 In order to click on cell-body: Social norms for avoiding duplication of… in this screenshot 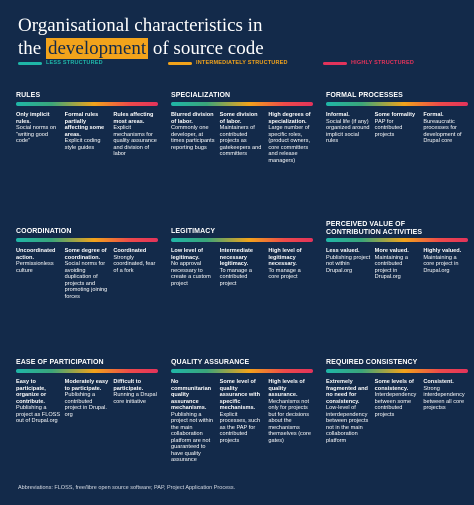, I will do `click(86, 280)`.